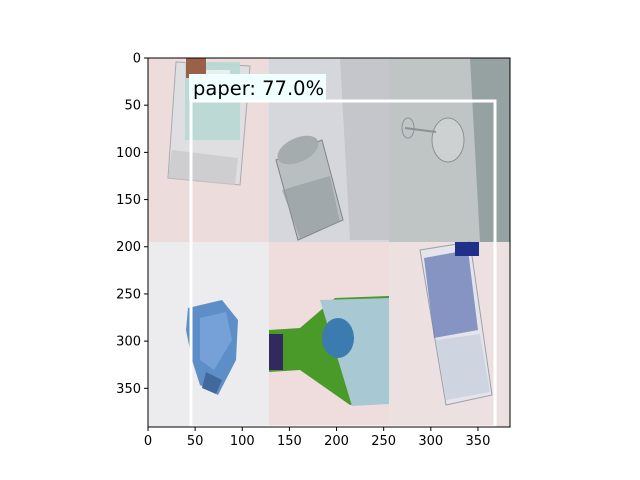 The image size is (640, 480). What do you see at coordinates (148, 441) in the screenshot?
I see `x-tick-label: 0` at bounding box center [148, 441].